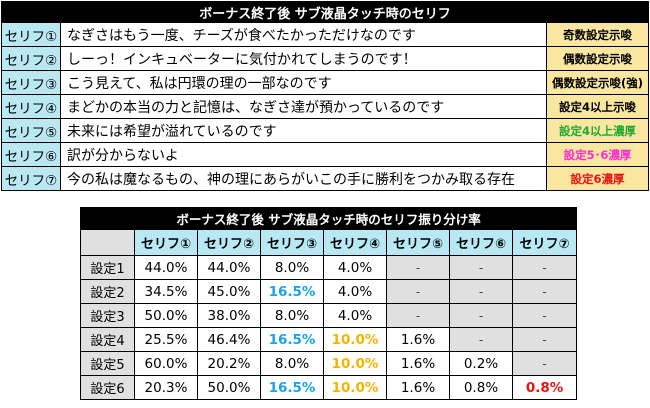  I want to click on serif-text: しーっ！インキュベーターに気付かれてしまうのです！, so click(303, 58).